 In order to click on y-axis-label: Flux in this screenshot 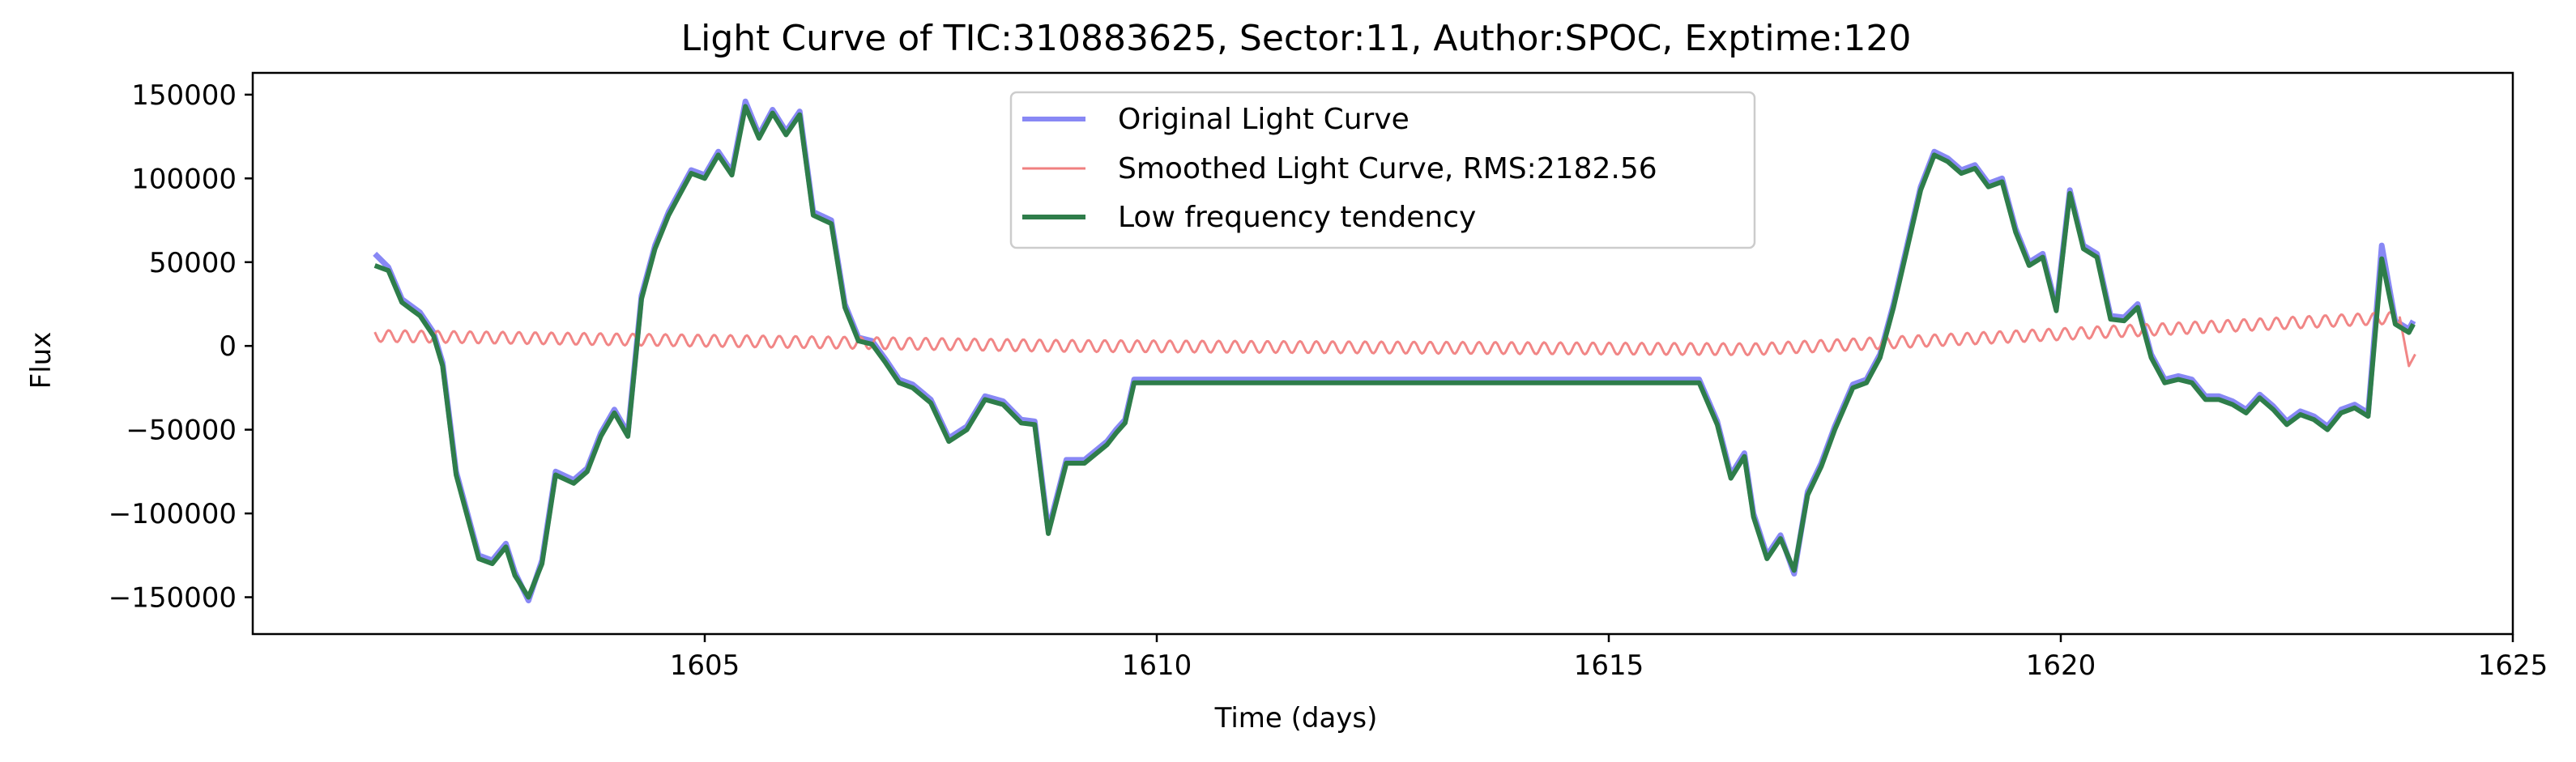, I will do `click(41, 361)`.